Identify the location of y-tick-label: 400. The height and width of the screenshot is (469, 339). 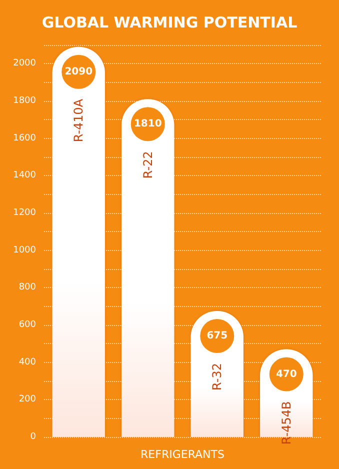
(27, 362).